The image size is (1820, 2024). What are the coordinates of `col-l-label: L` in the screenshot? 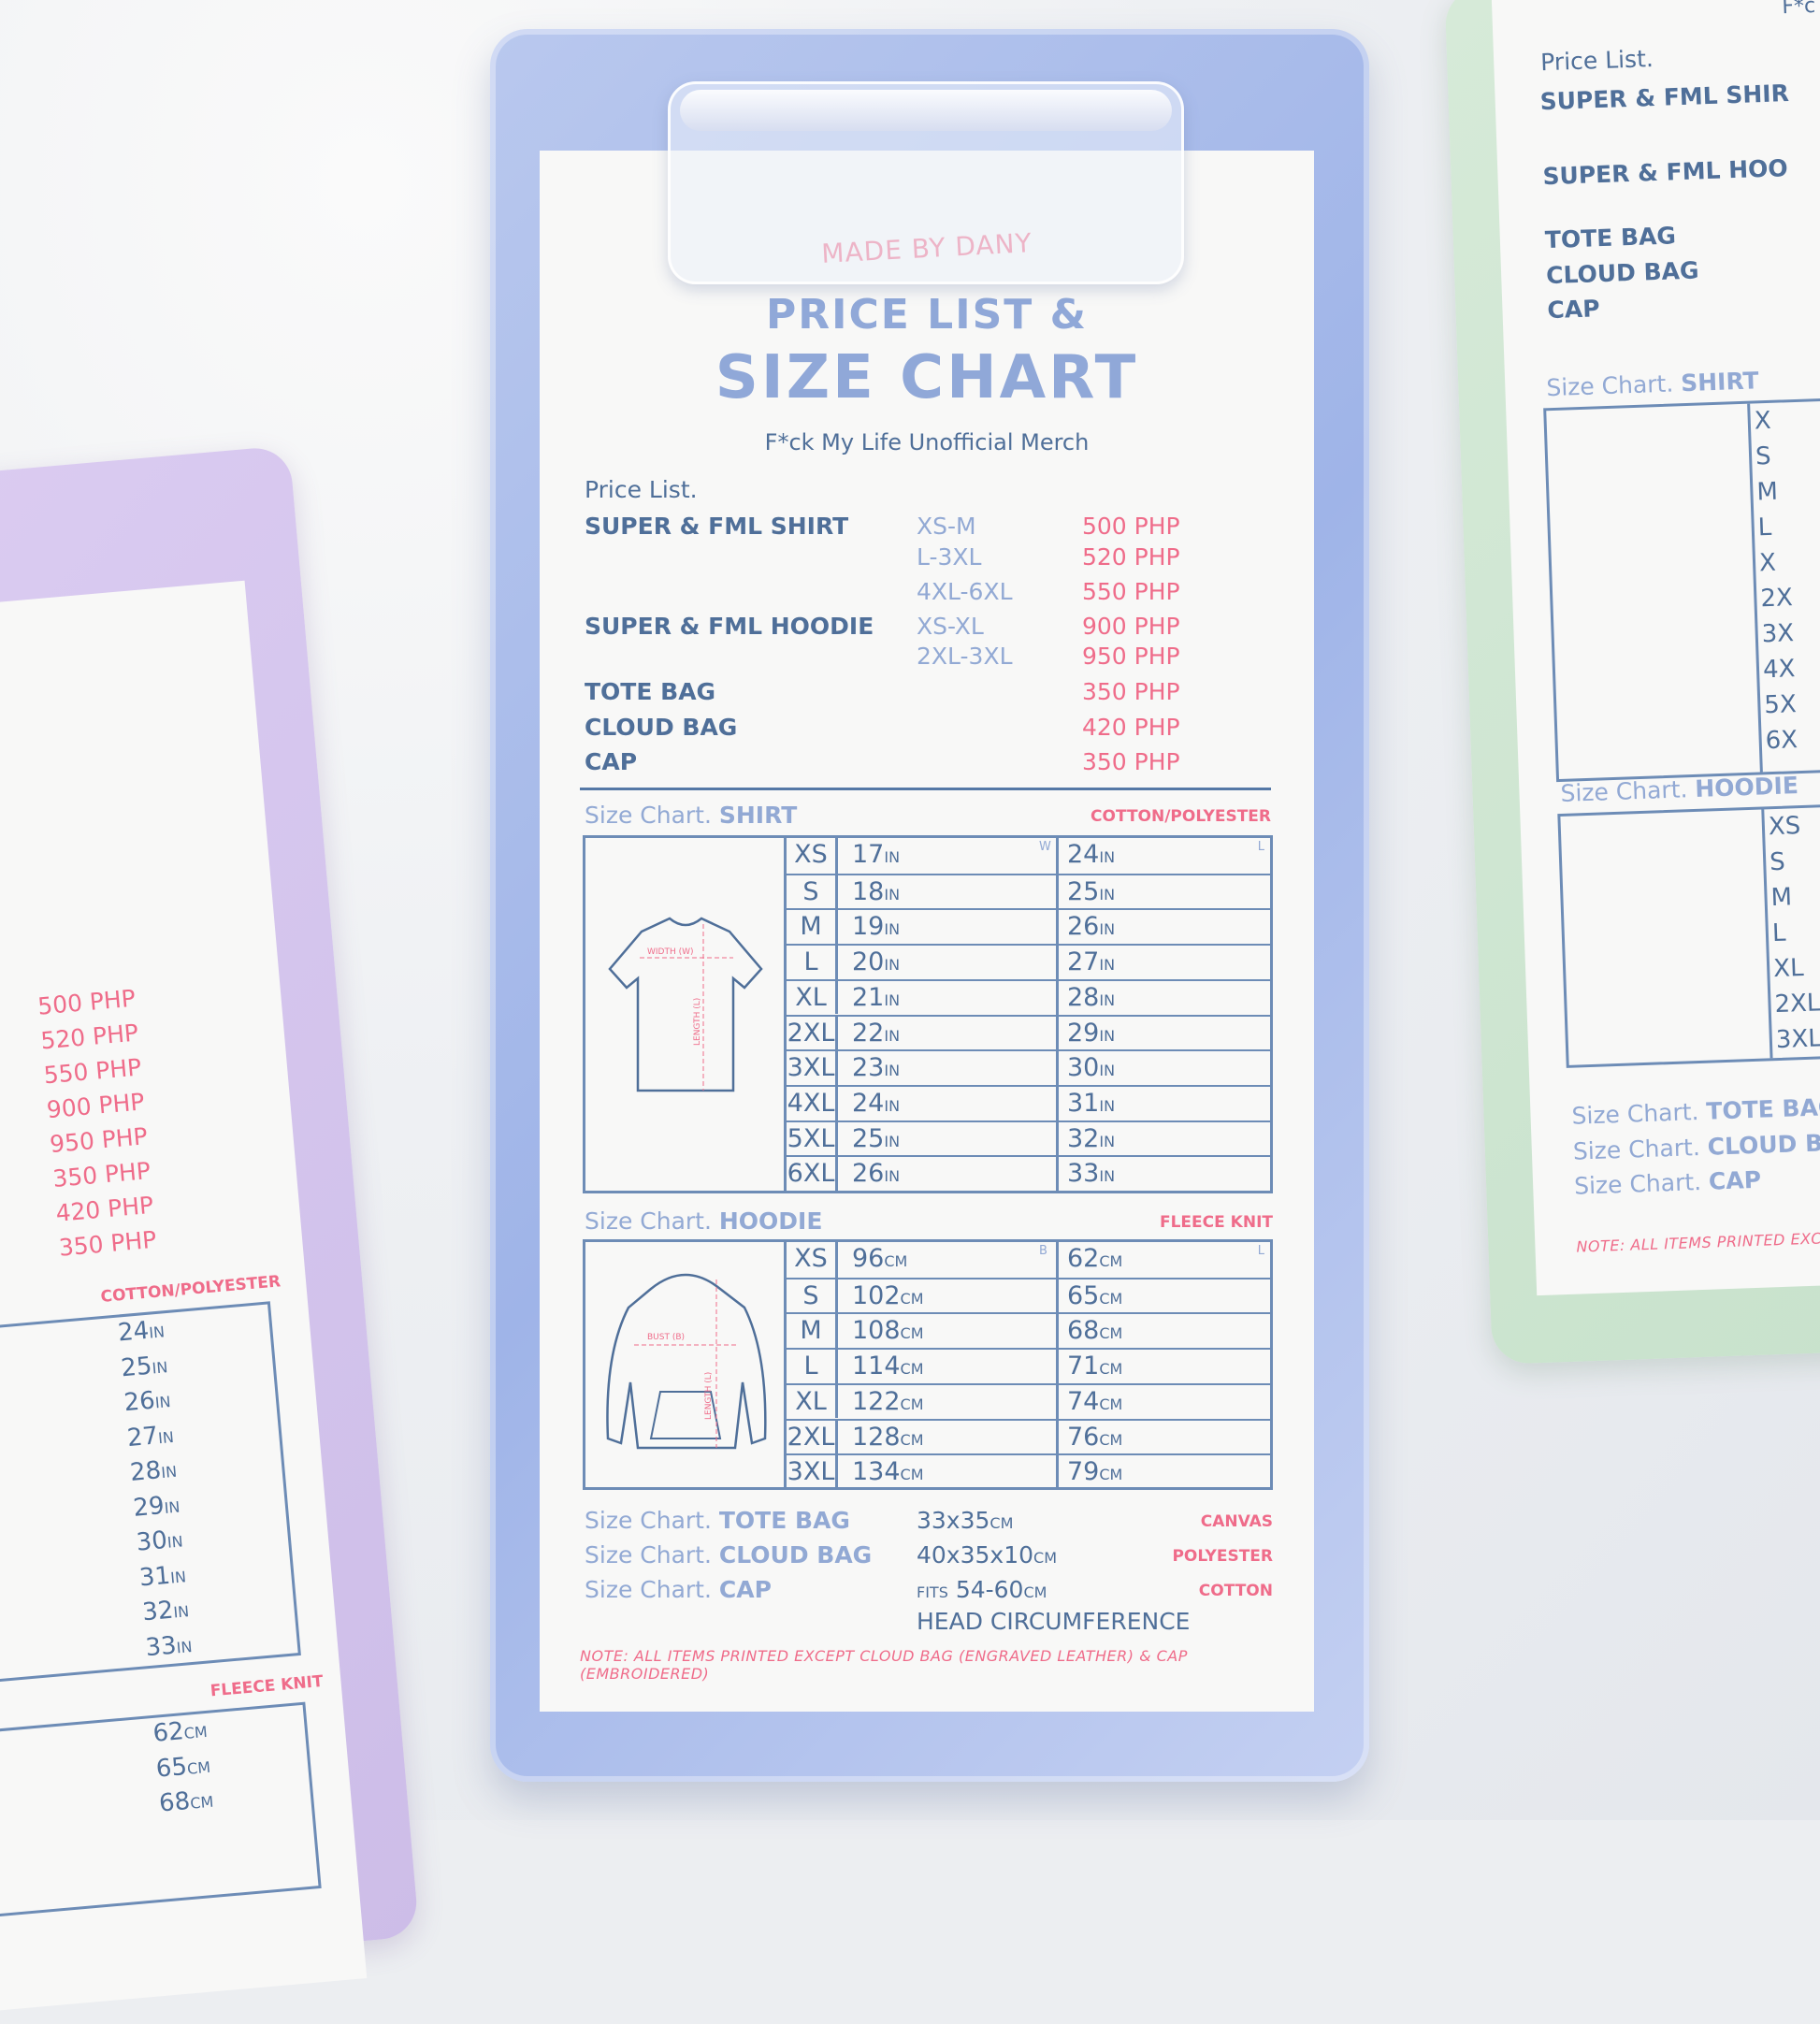 It's located at (1260, 847).